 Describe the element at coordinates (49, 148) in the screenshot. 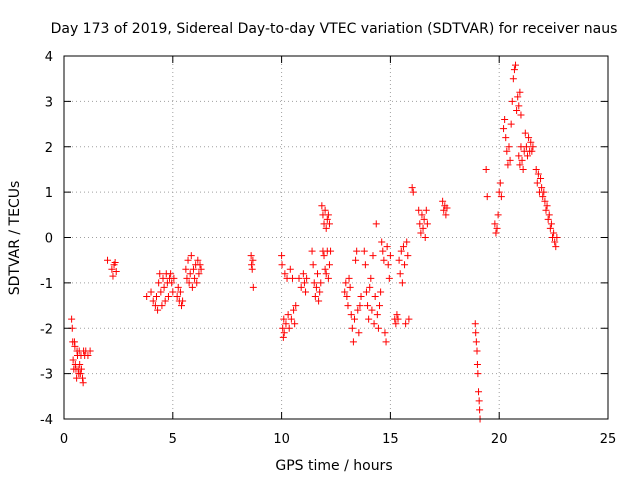

I see `y-tick-label: 2` at that location.